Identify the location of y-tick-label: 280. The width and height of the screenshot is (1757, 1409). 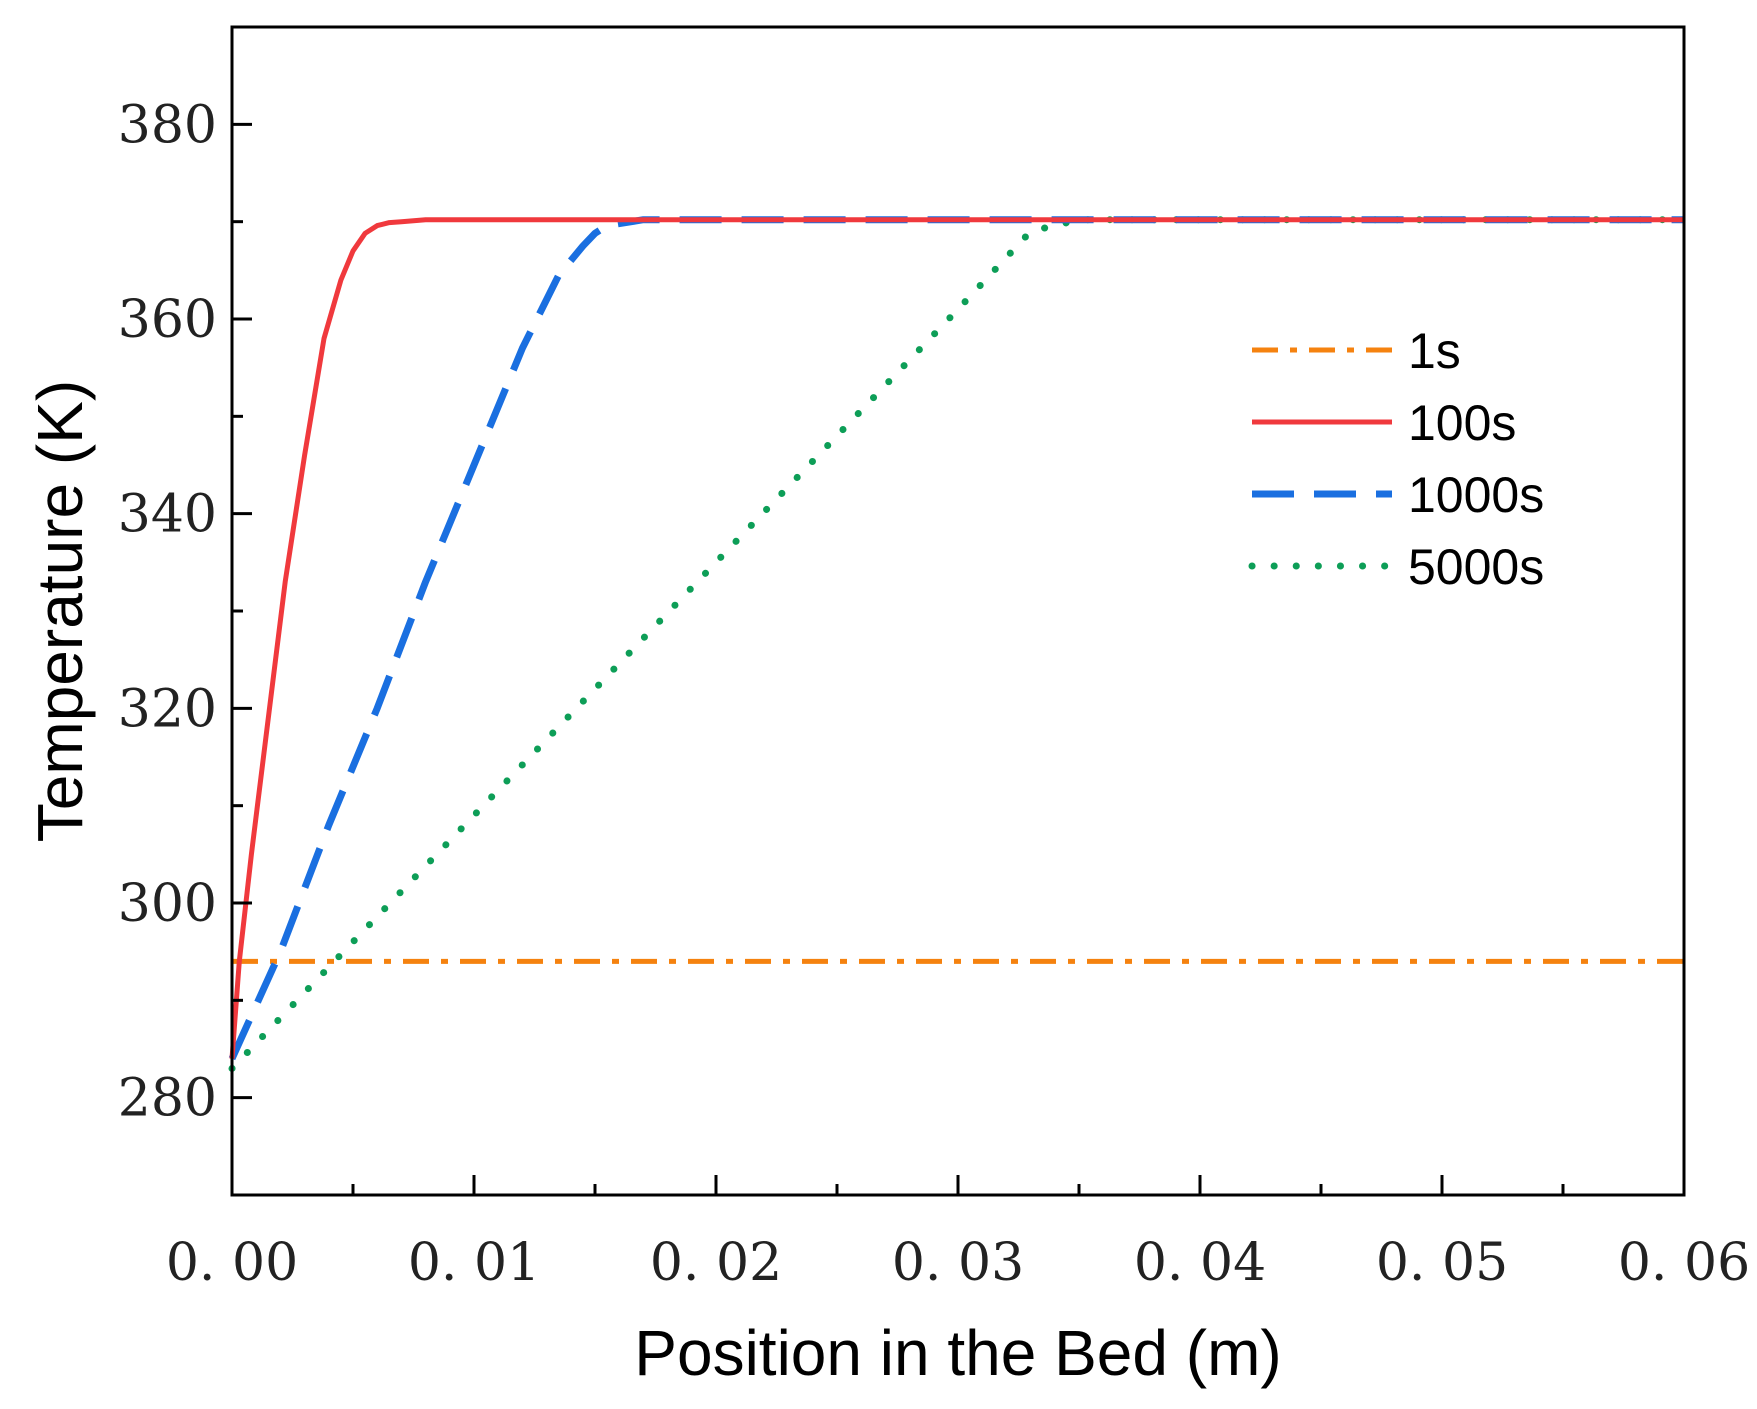
(167, 1099).